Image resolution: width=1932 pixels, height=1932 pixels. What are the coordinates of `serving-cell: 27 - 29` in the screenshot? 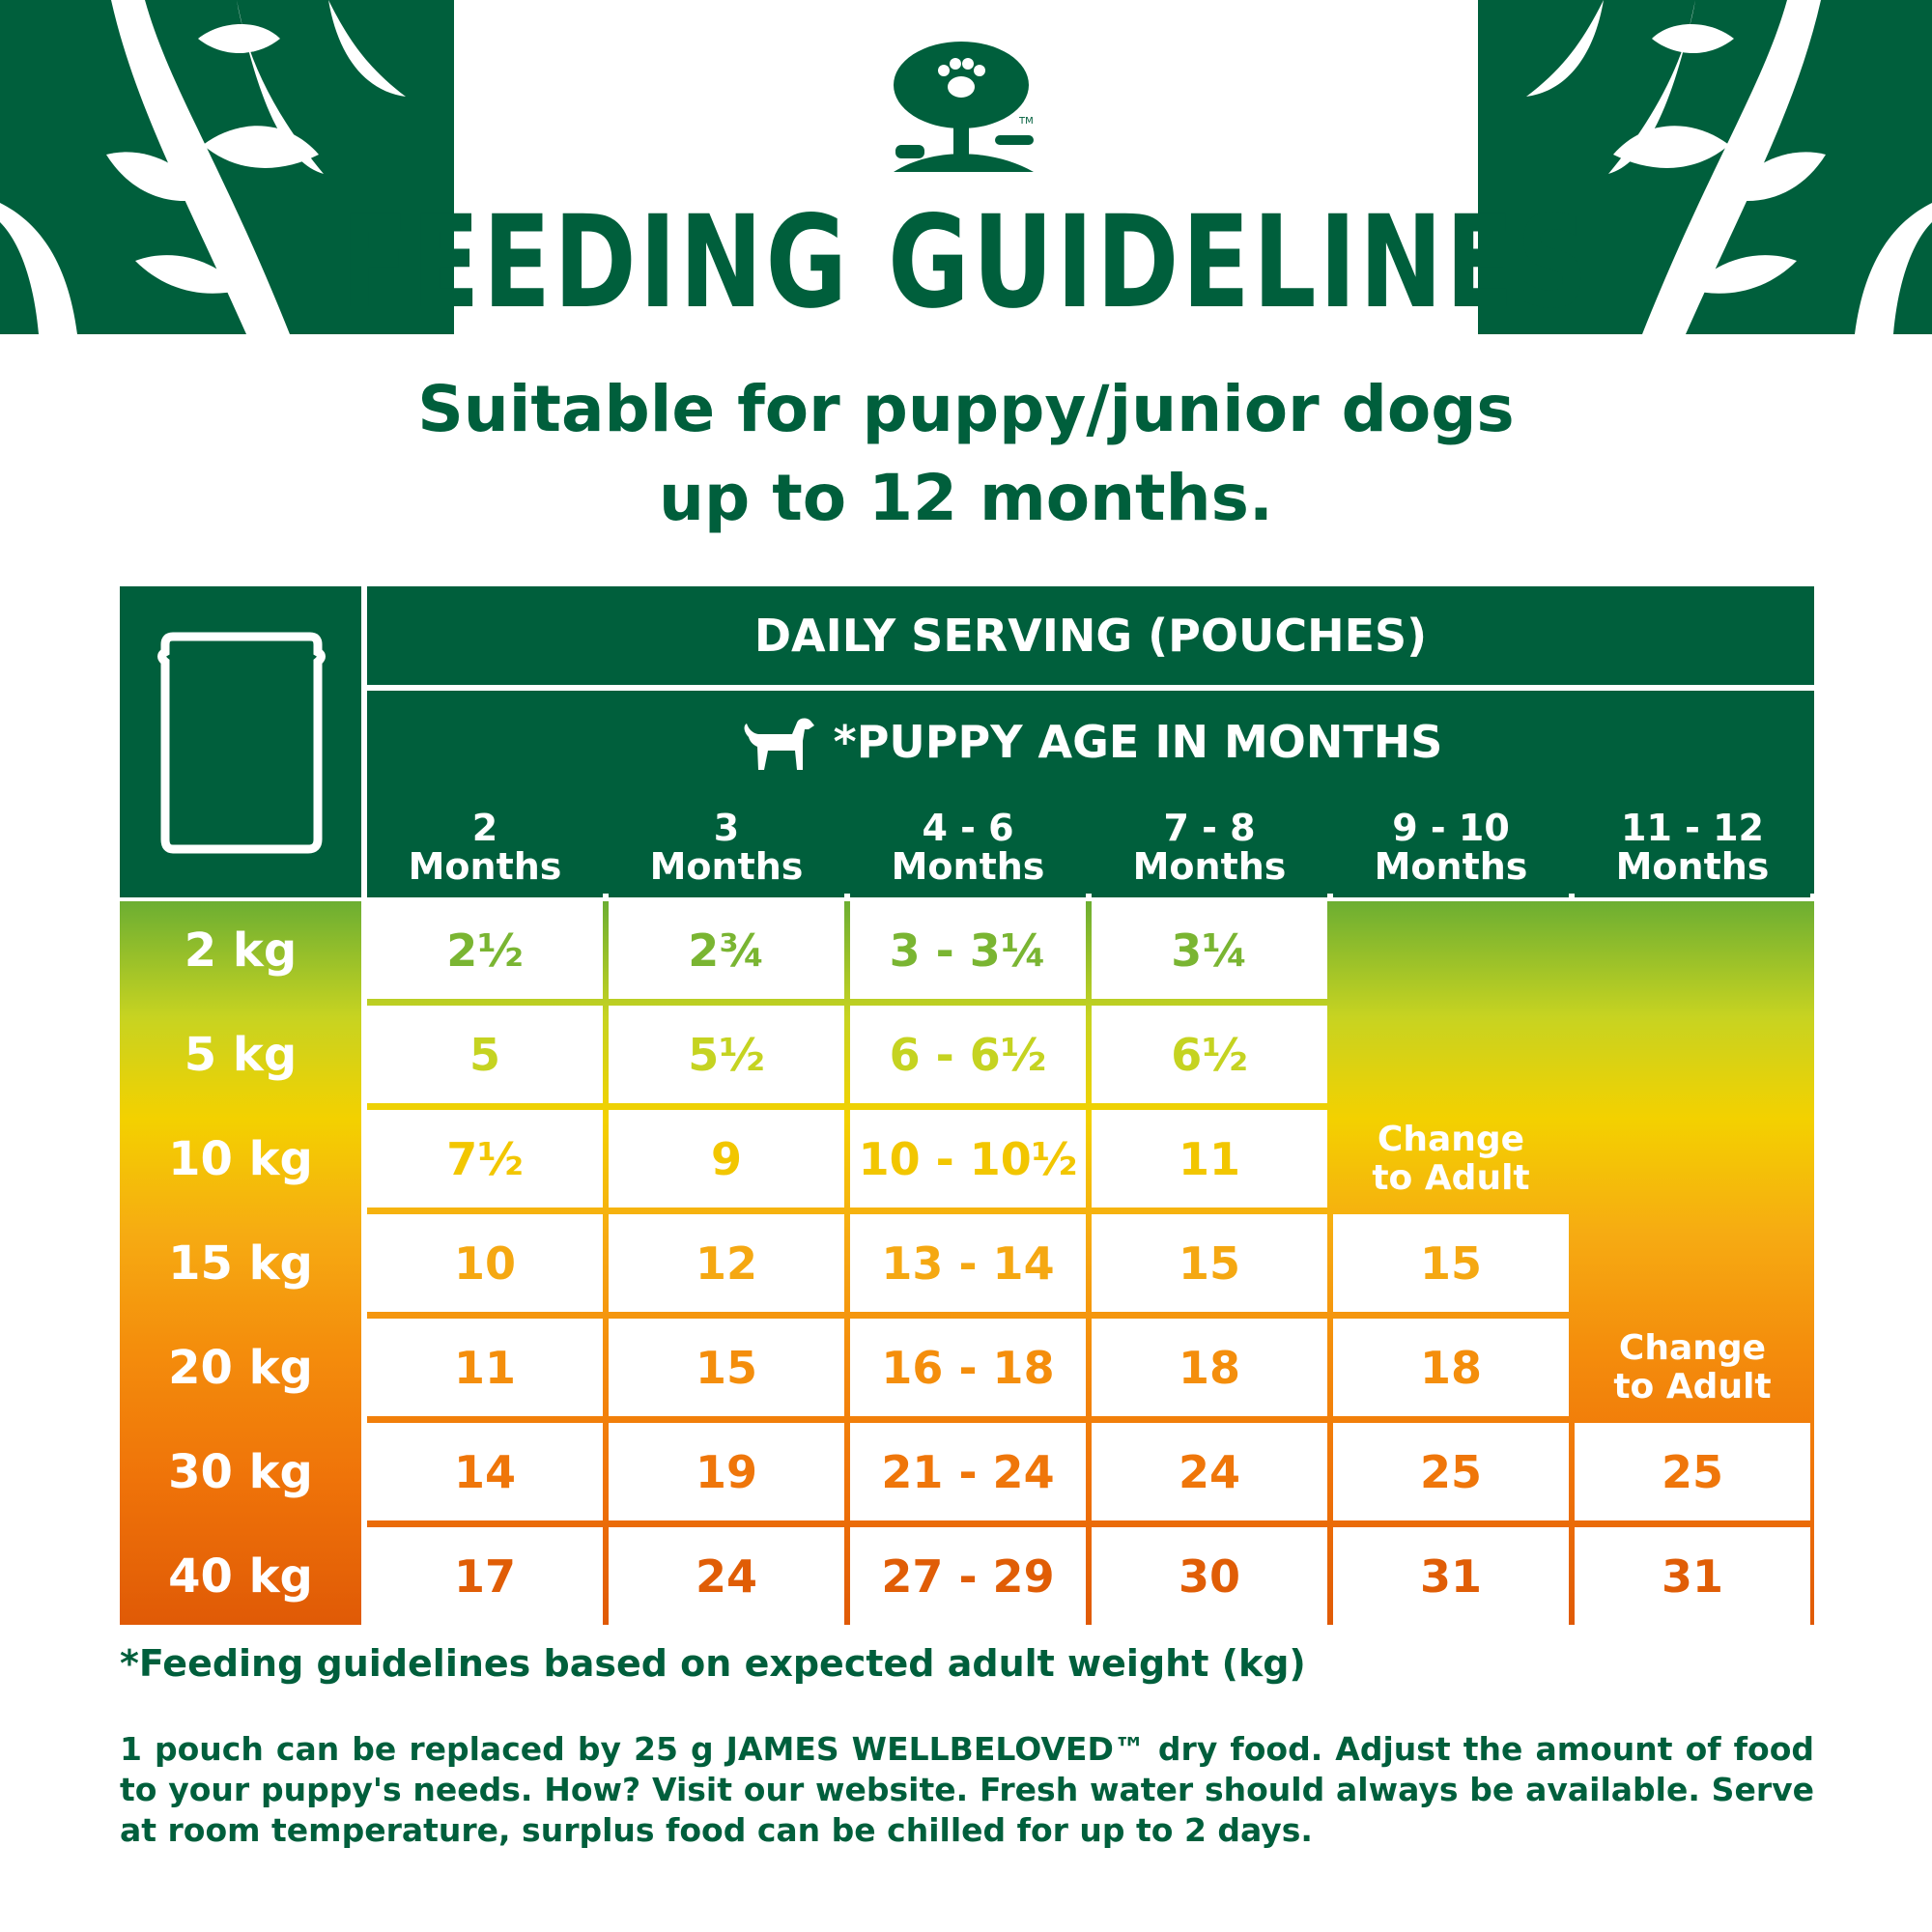 It's located at (968, 1576).